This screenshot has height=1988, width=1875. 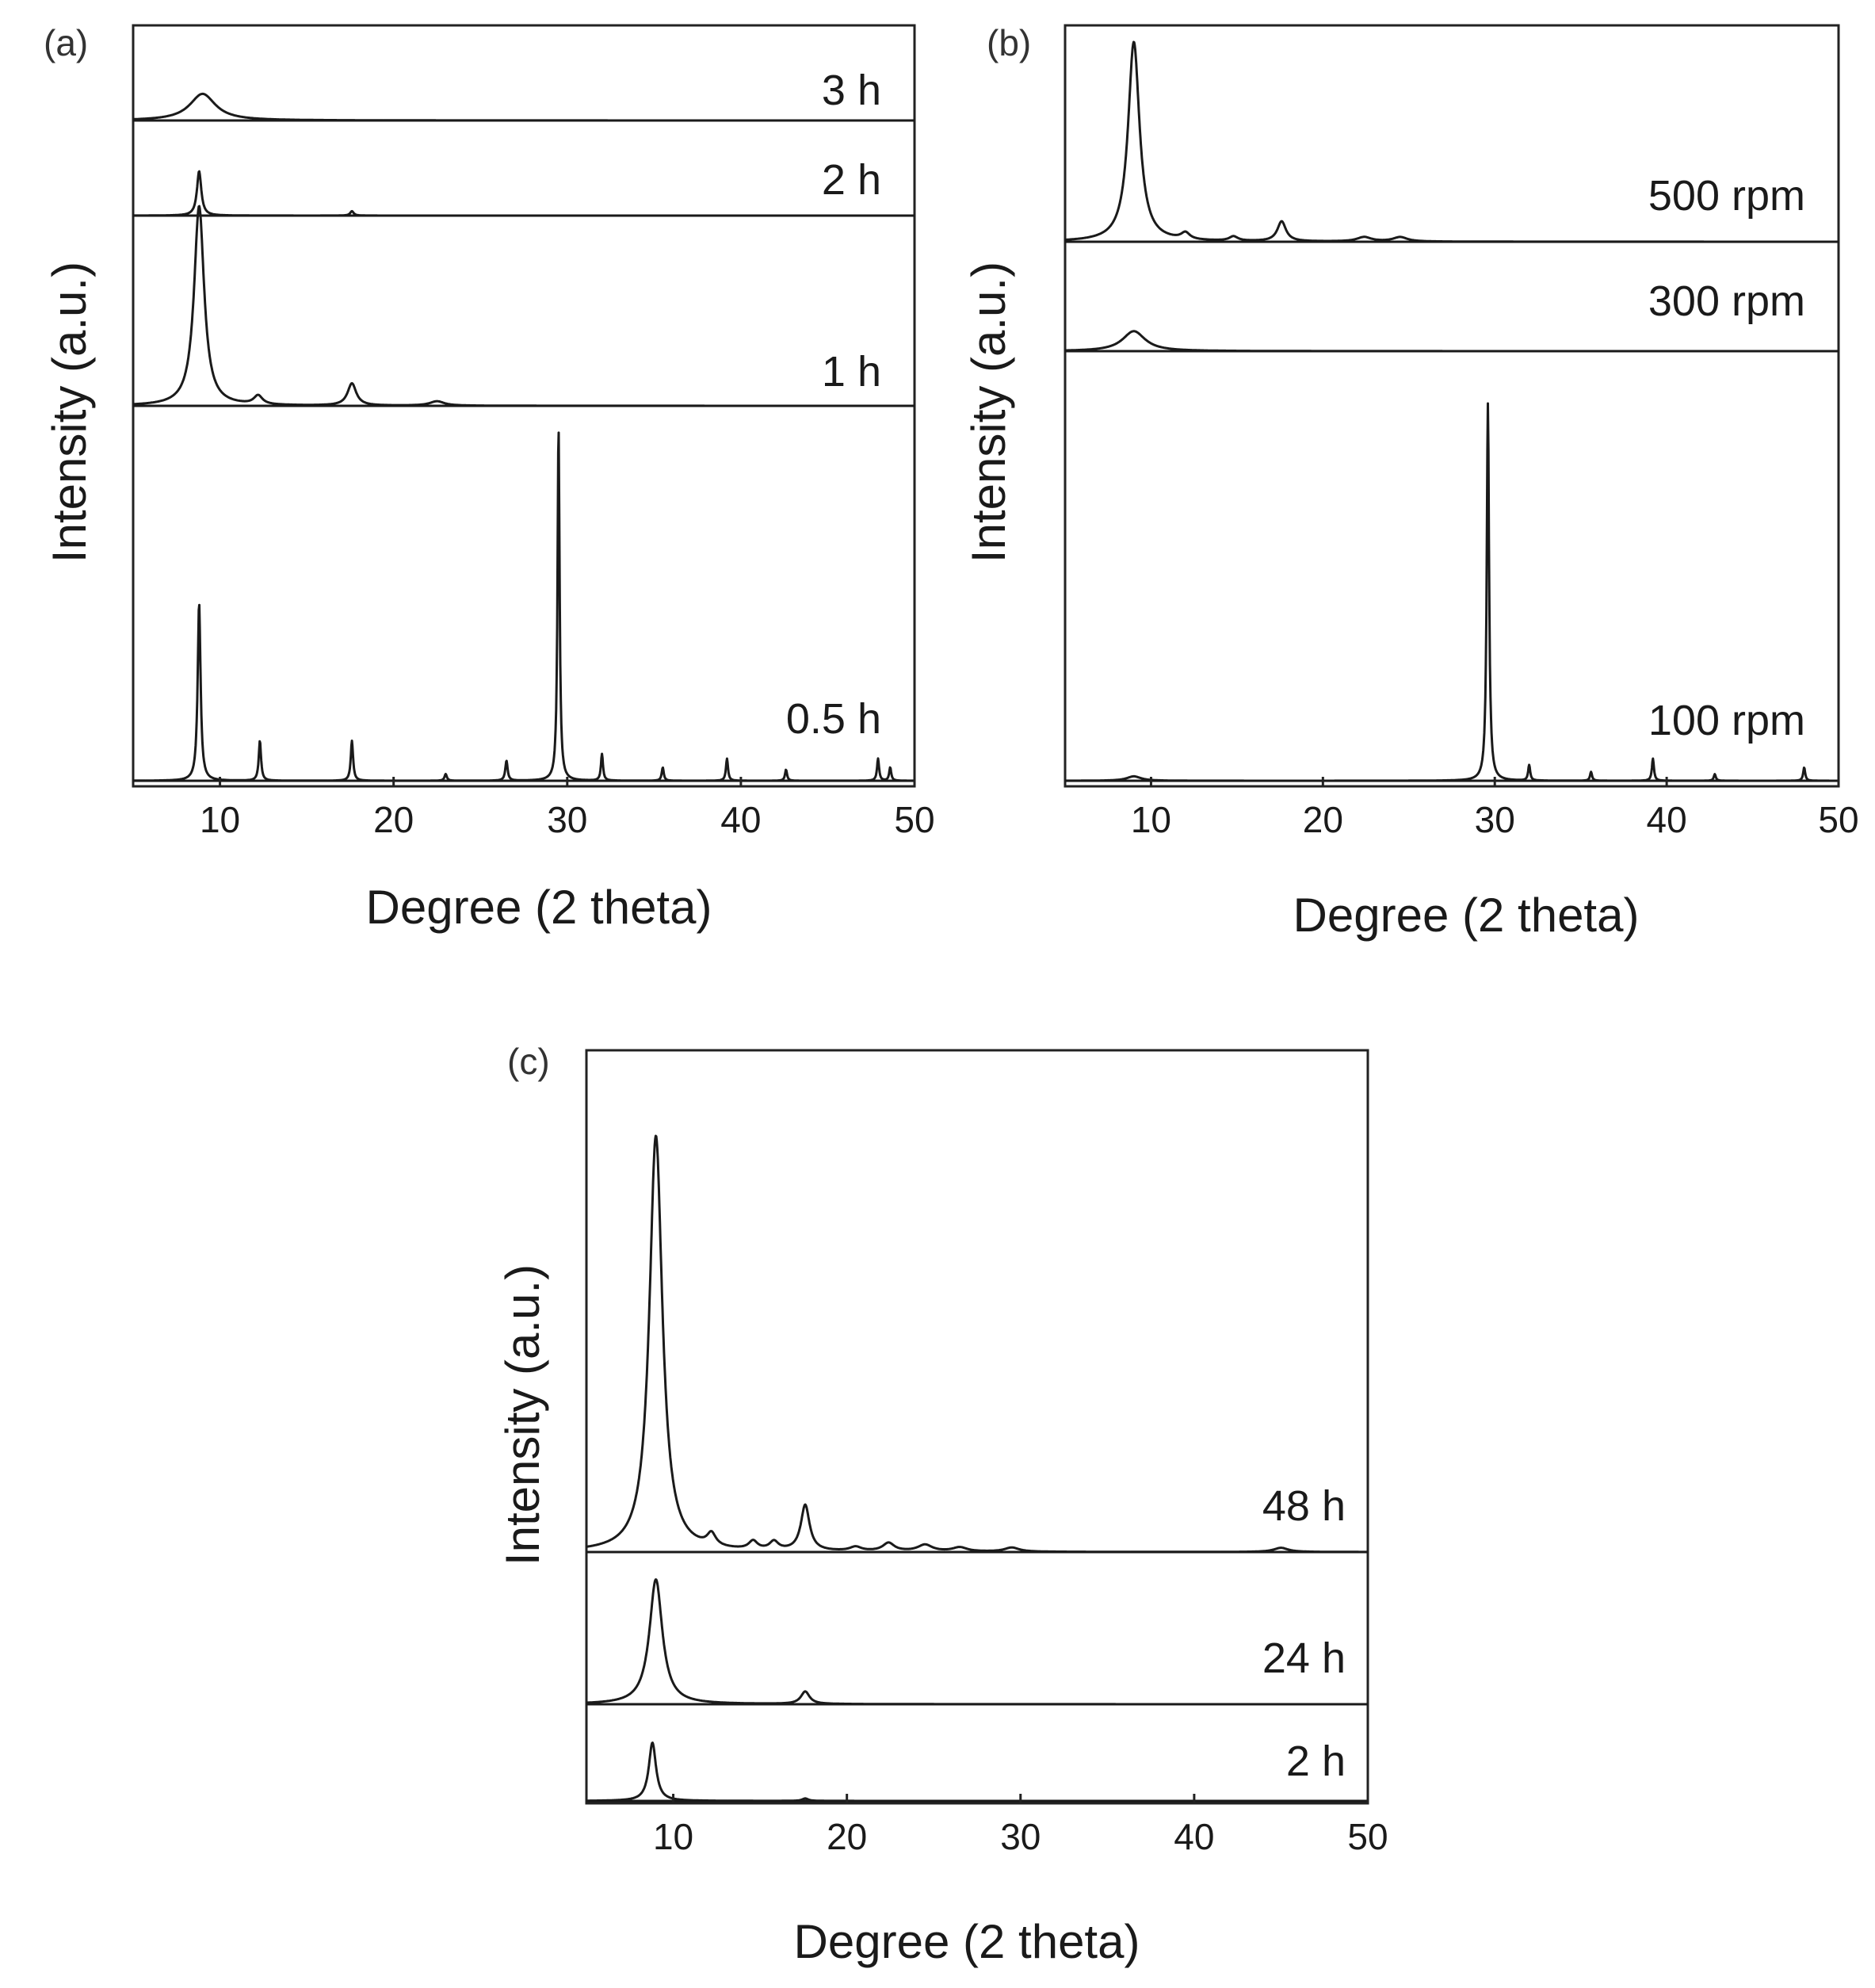 What do you see at coordinates (1466, 915) in the screenshot?
I see `panel-b-xlabel: Degree (2 theta)` at bounding box center [1466, 915].